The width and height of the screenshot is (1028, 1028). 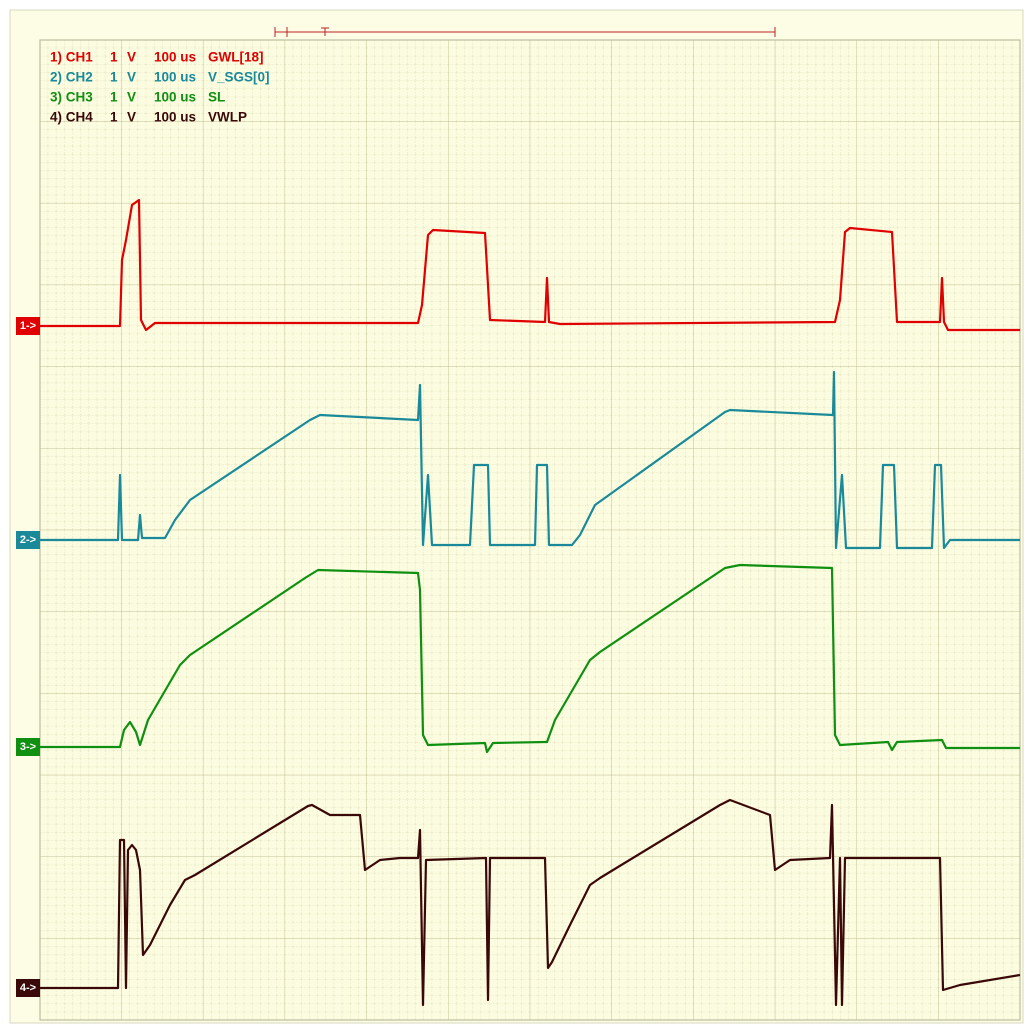 I want to click on legend-name: V_SGS[0], so click(x=239, y=77).